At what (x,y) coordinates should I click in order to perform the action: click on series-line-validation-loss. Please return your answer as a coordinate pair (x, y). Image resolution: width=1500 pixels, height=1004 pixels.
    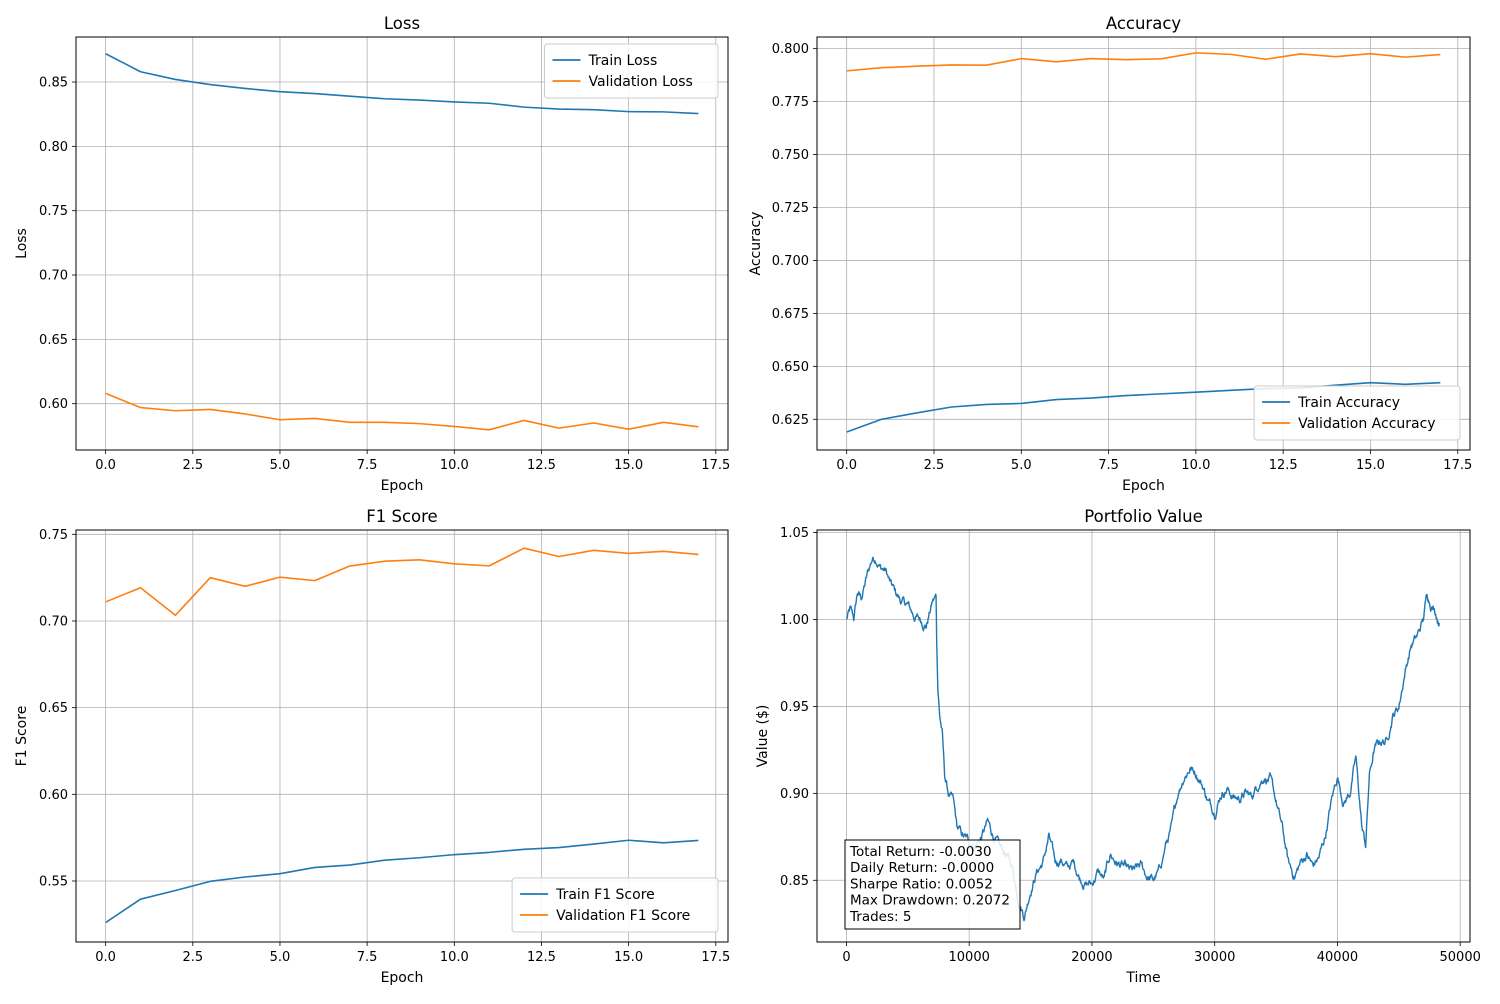
    Looking at the image, I should click on (402, 411).